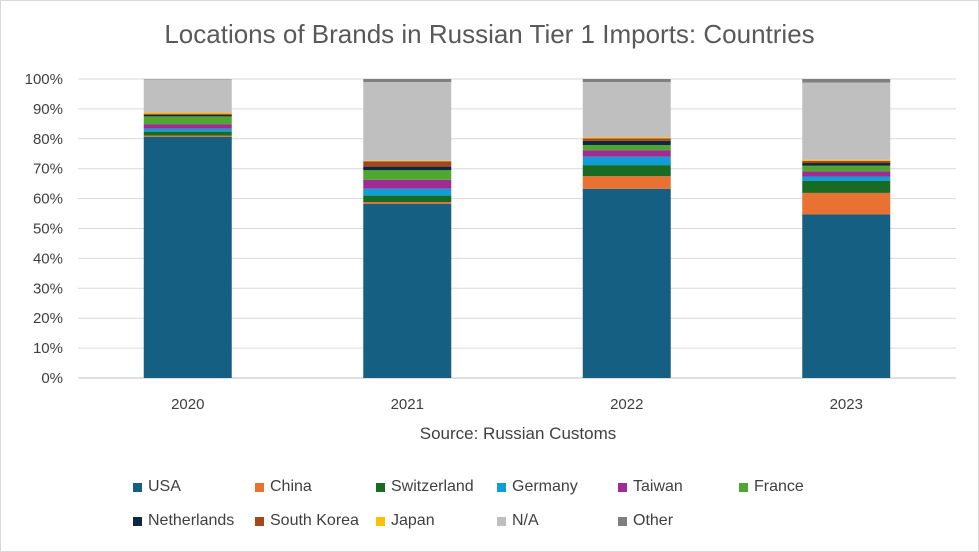 The height and width of the screenshot is (552, 979). What do you see at coordinates (407, 404) in the screenshot?
I see `x-tick-label: 2021` at bounding box center [407, 404].